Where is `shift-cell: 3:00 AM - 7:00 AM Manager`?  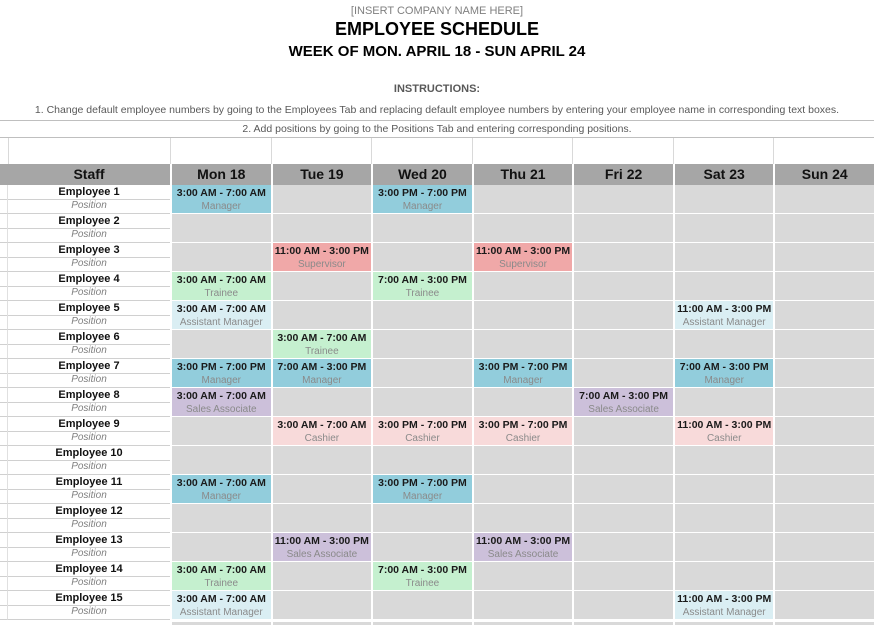 shift-cell: 3:00 AM - 7:00 AM Manager is located at coordinates (220, 199).